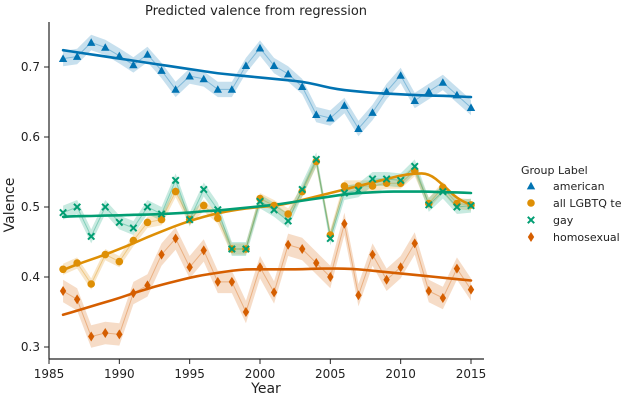 The image size is (622, 402). Describe the element at coordinates (189, 374) in the screenshot. I see `x-tick-label: 1995` at that location.